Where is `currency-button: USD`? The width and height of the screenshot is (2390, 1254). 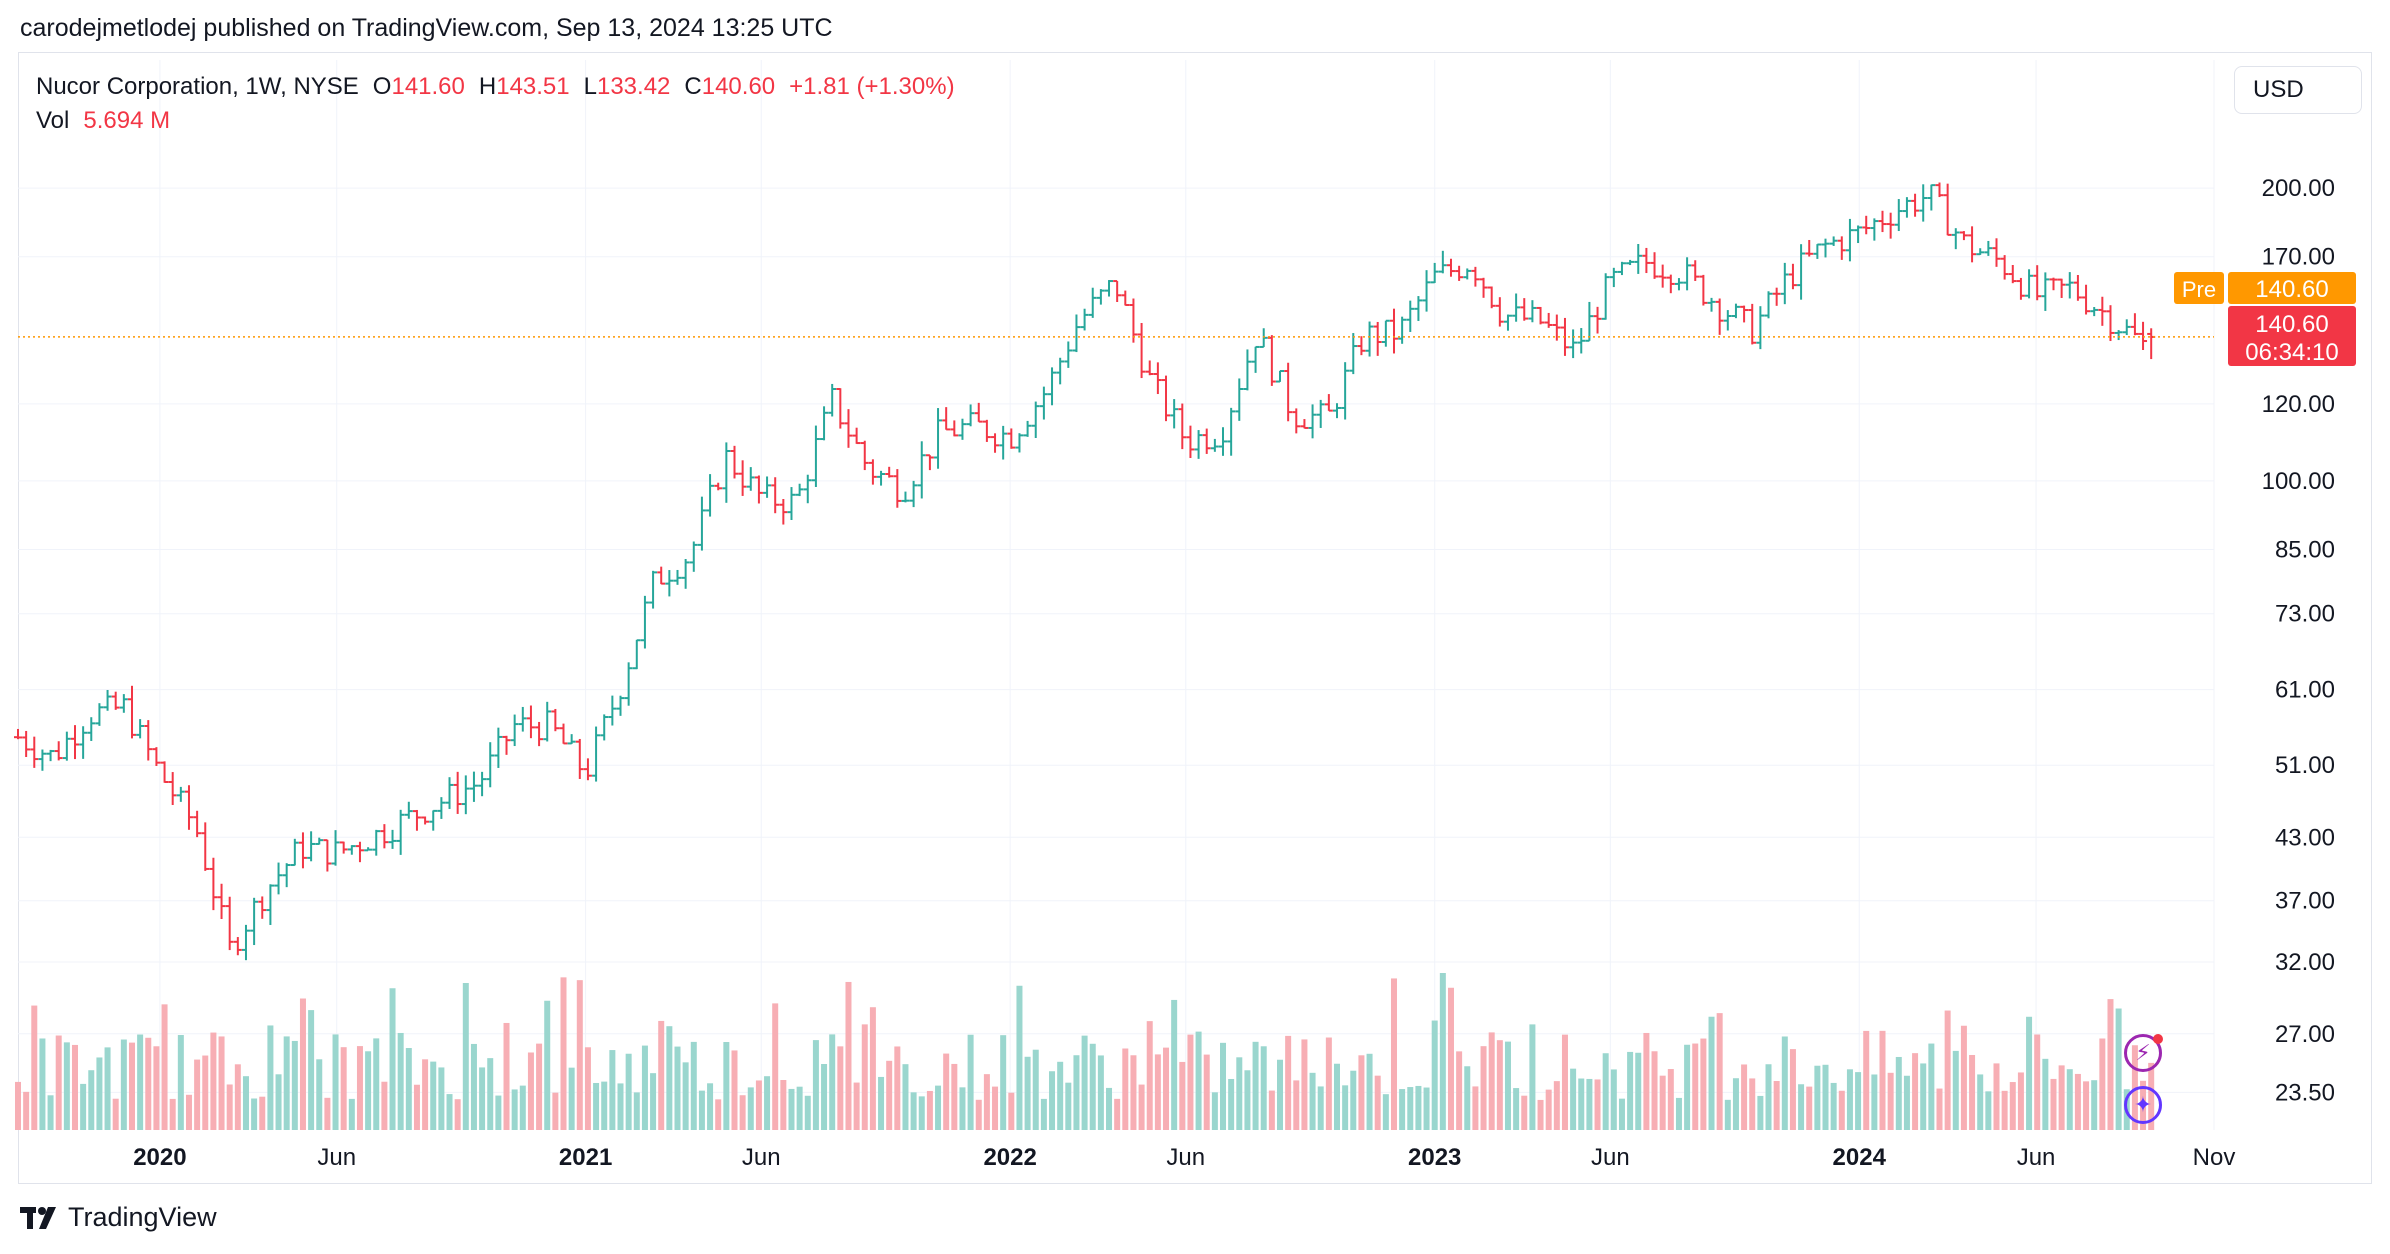
currency-button: USD is located at coordinates (2298, 90).